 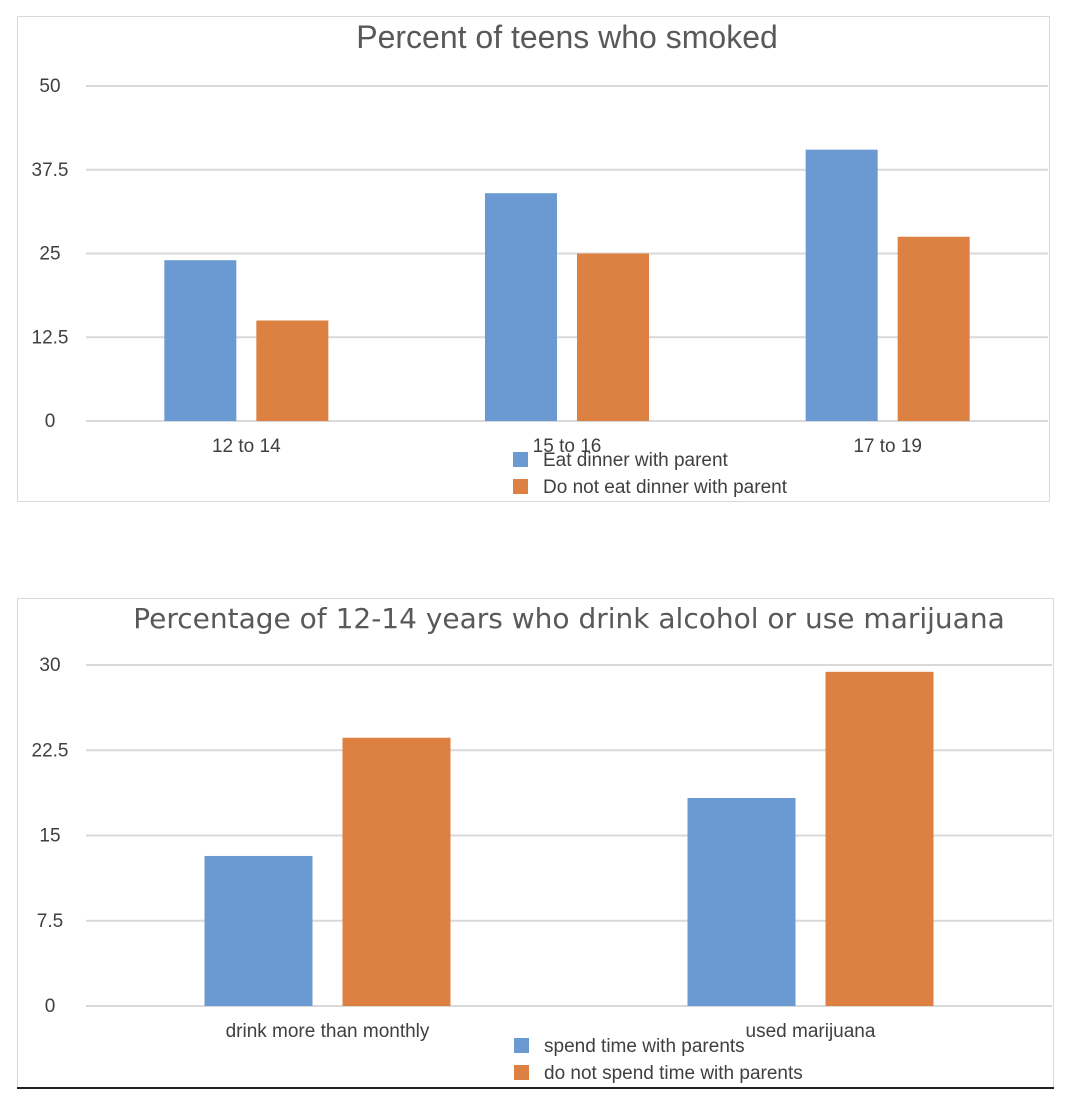 What do you see at coordinates (567, 446) in the screenshot?
I see `chart1-category-label: 15 to 16` at bounding box center [567, 446].